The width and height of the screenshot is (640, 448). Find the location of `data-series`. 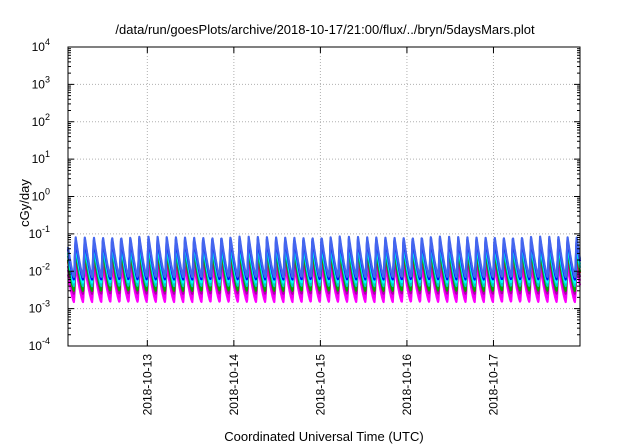

data-series is located at coordinates (324, 269).